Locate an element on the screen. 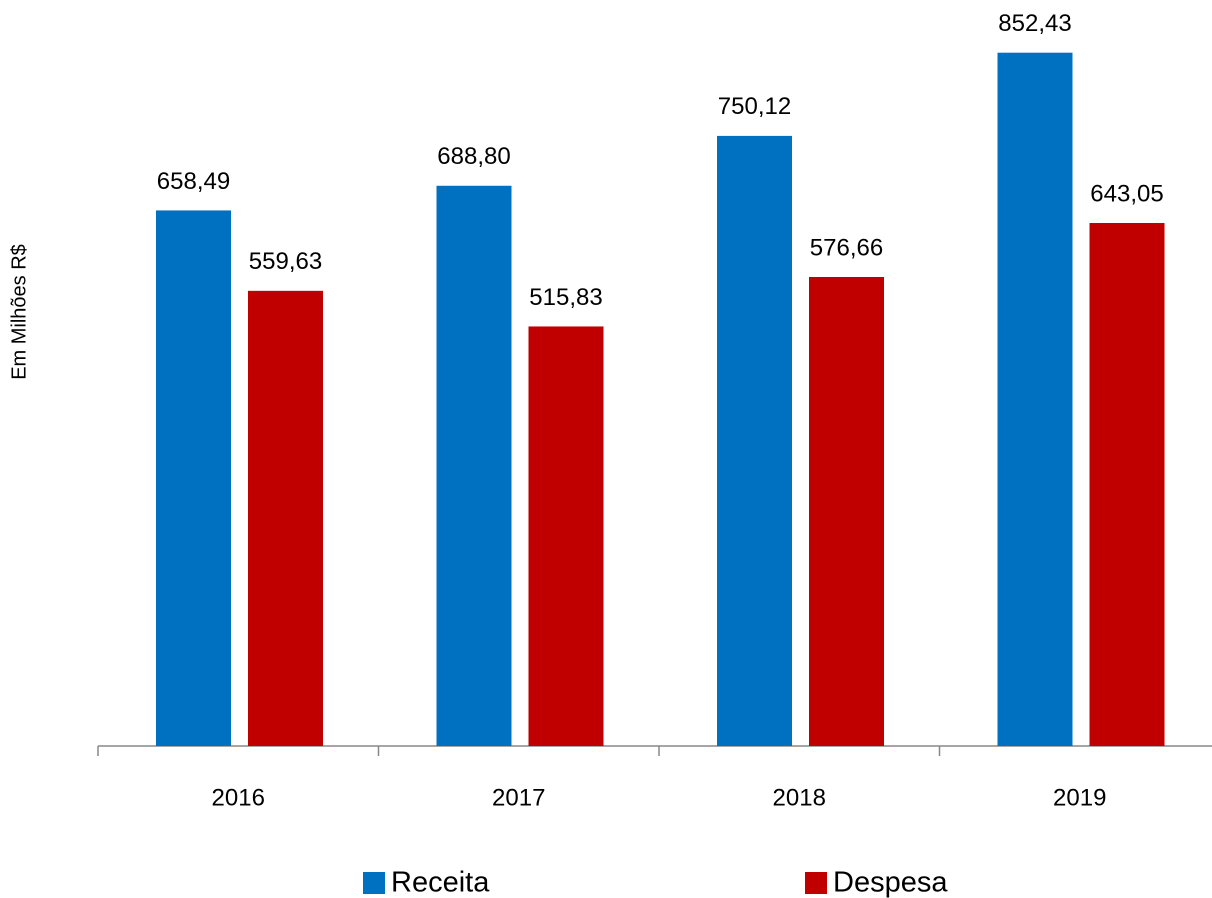 This screenshot has height=898, width=1212. legend-label: Despesa is located at coordinates (890, 882).